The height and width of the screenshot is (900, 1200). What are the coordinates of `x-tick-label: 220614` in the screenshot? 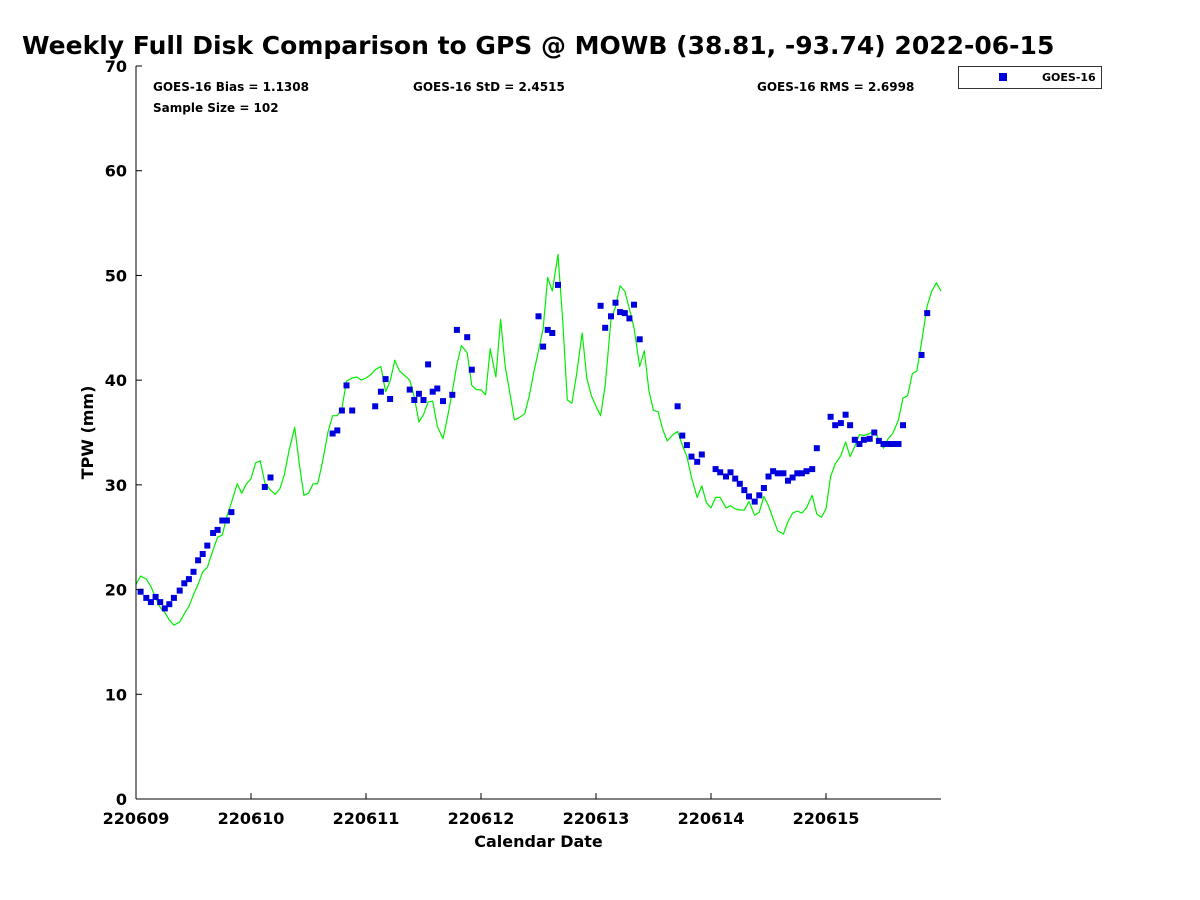 It's located at (711, 818).